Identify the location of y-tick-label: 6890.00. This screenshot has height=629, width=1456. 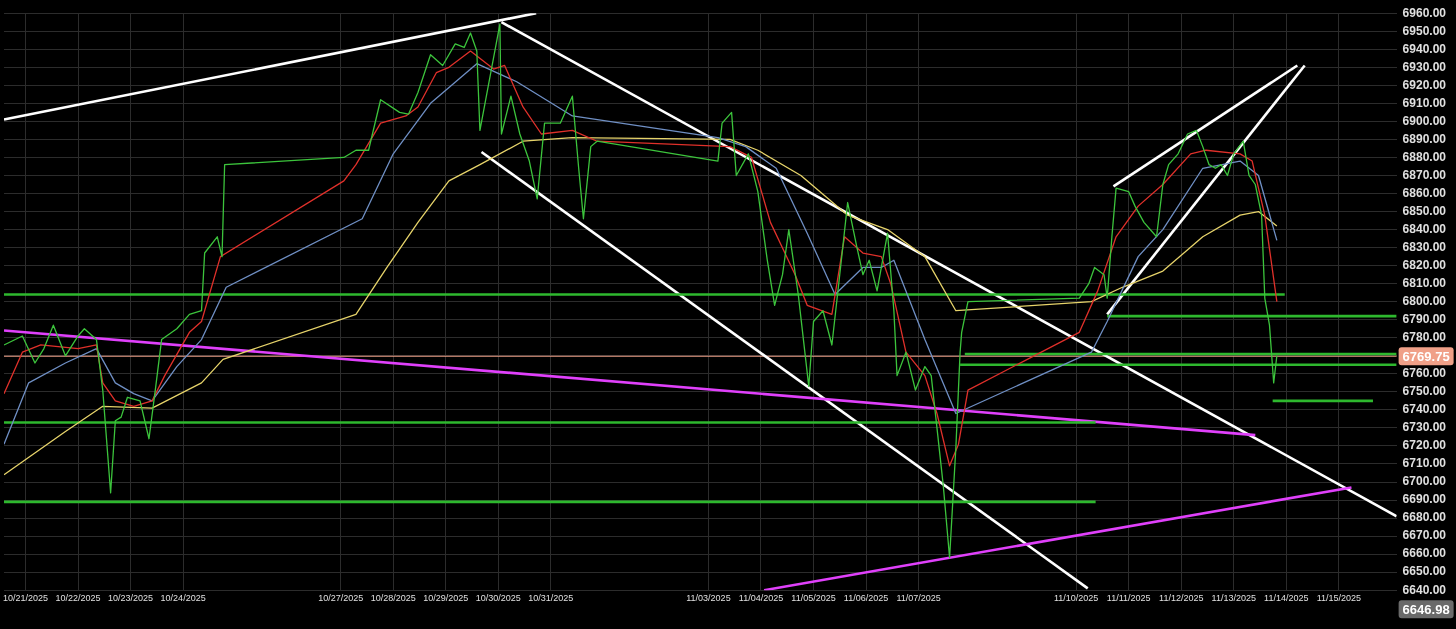
(1424, 138).